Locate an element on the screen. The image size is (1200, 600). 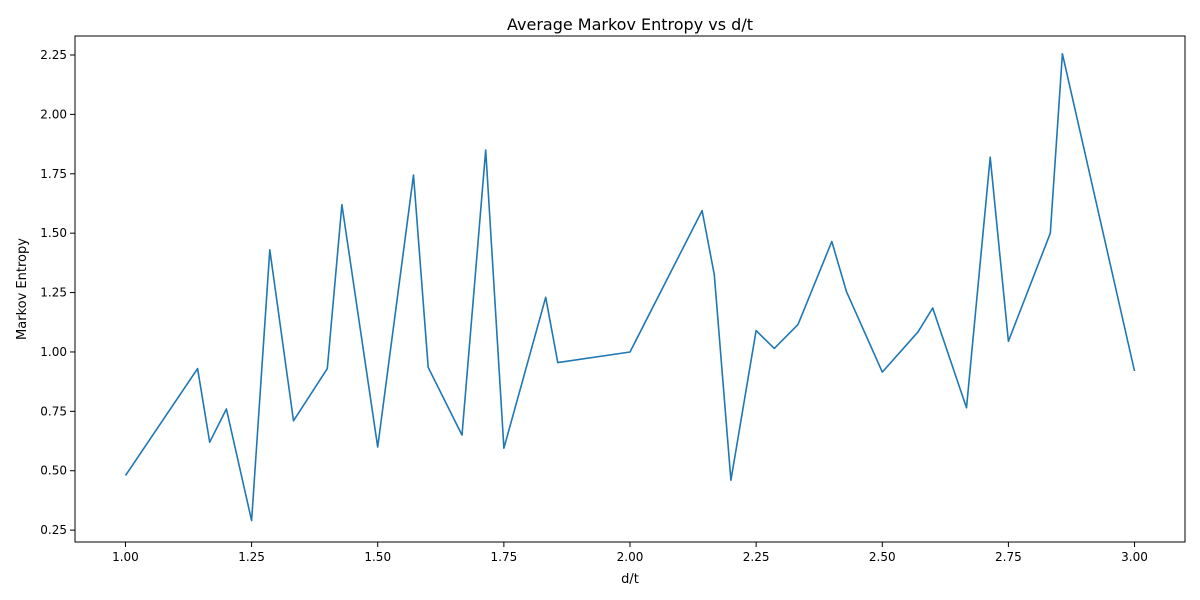
y-tick-label: 0.25 is located at coordinates (53, 530).